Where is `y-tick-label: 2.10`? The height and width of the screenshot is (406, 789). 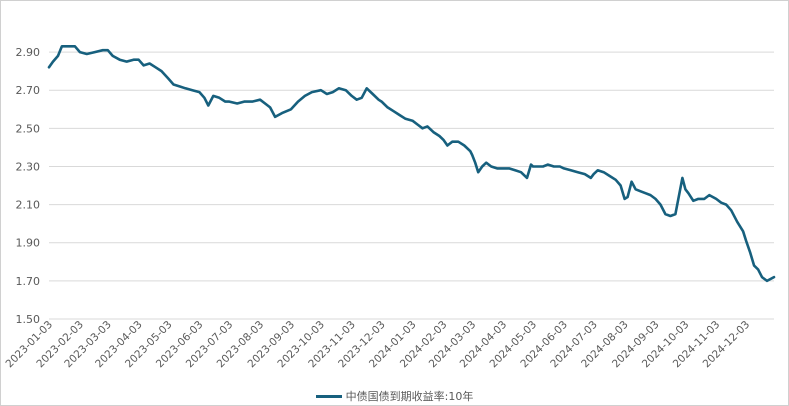
y-tick-label: 2.10 is located at coordinates (28, 205).